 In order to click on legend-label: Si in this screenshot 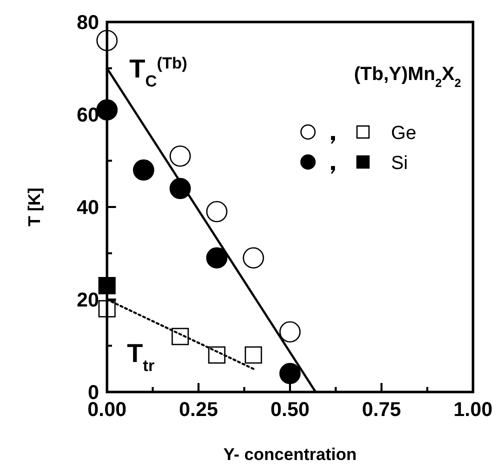, I will do `click(399, 163)`.